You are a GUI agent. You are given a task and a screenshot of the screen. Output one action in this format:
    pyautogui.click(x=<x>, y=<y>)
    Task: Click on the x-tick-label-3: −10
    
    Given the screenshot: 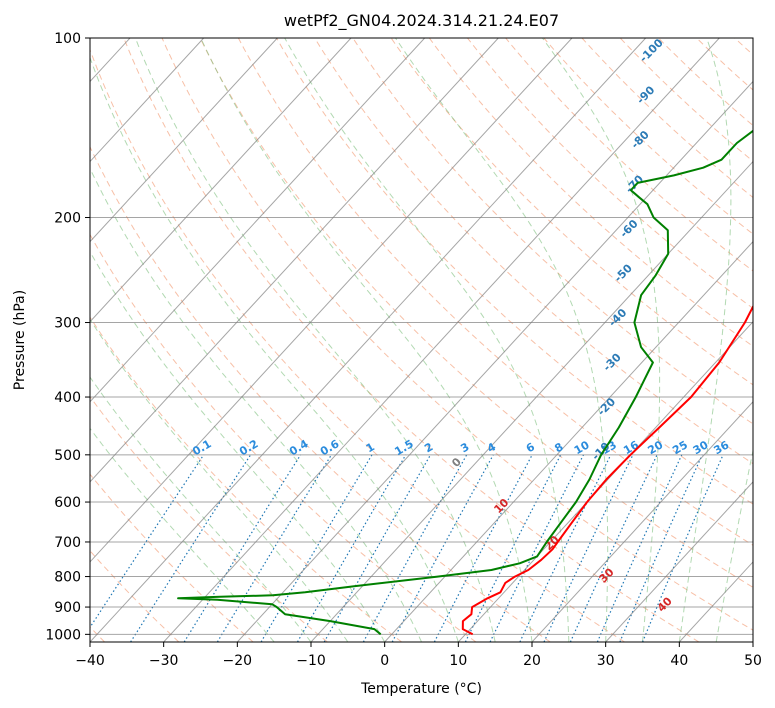 What is the action you would take?
    pyautogui.click(x=311, y=661)
    